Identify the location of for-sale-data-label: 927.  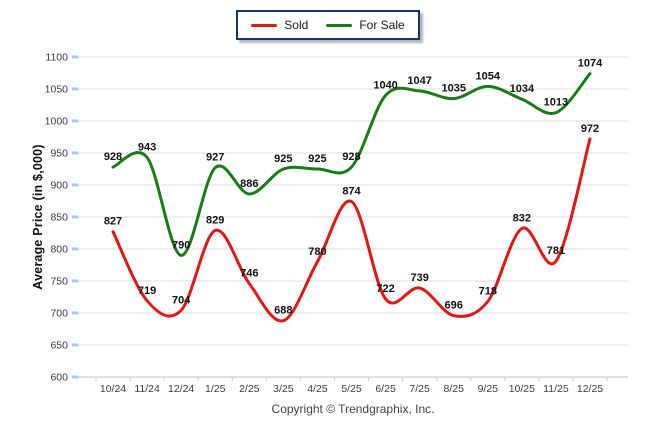
(215, 158).